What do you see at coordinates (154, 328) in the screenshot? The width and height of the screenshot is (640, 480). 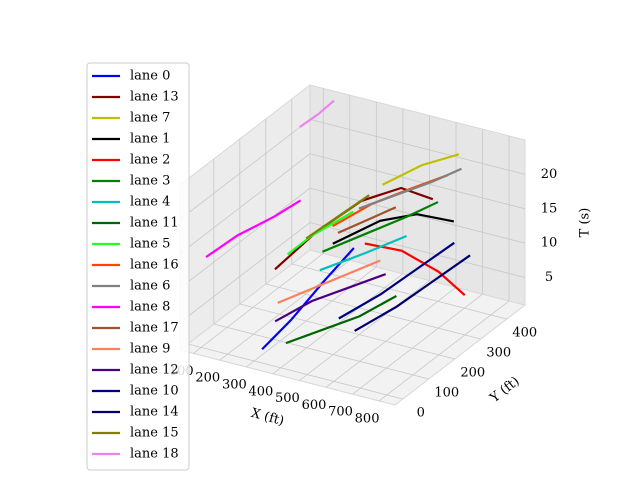 I see `legend-label: lane 17` at bounding box center [154, 328].